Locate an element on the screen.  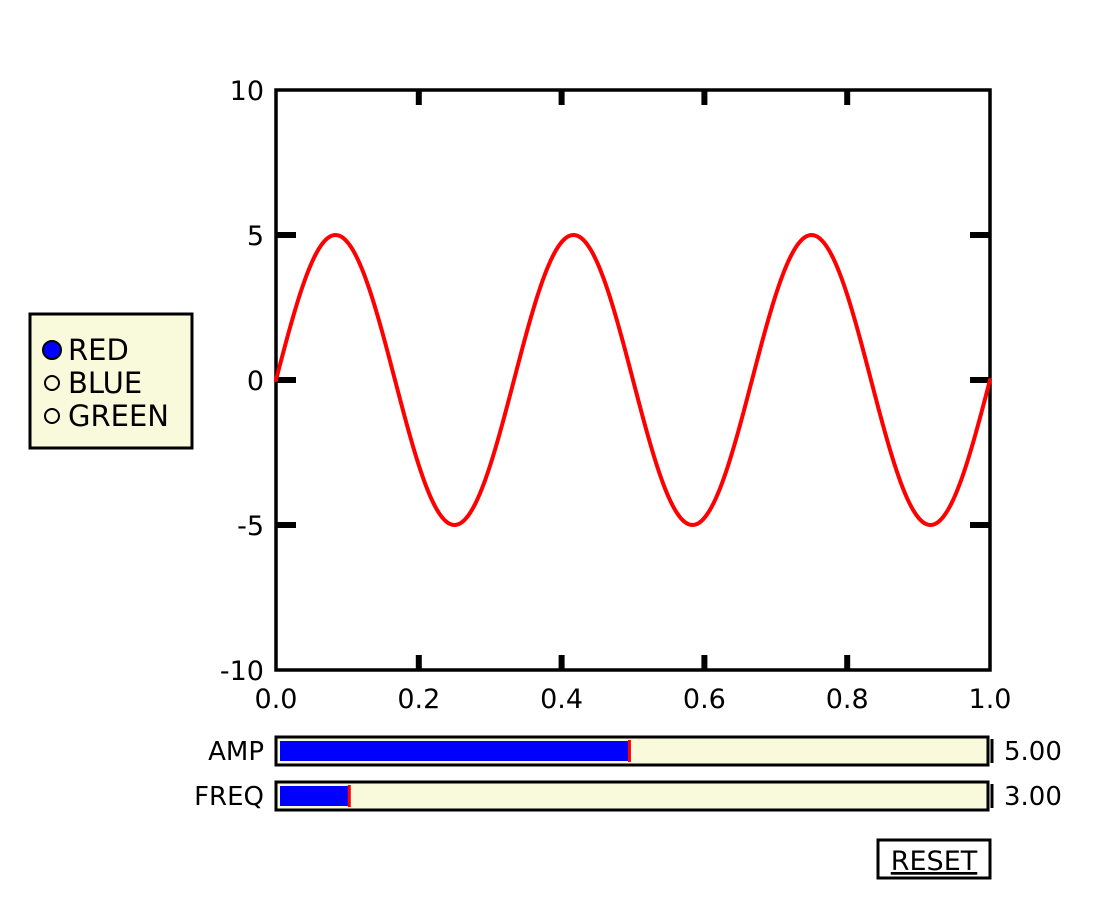
slider-label: AMP is located at coordinates (236, 752).